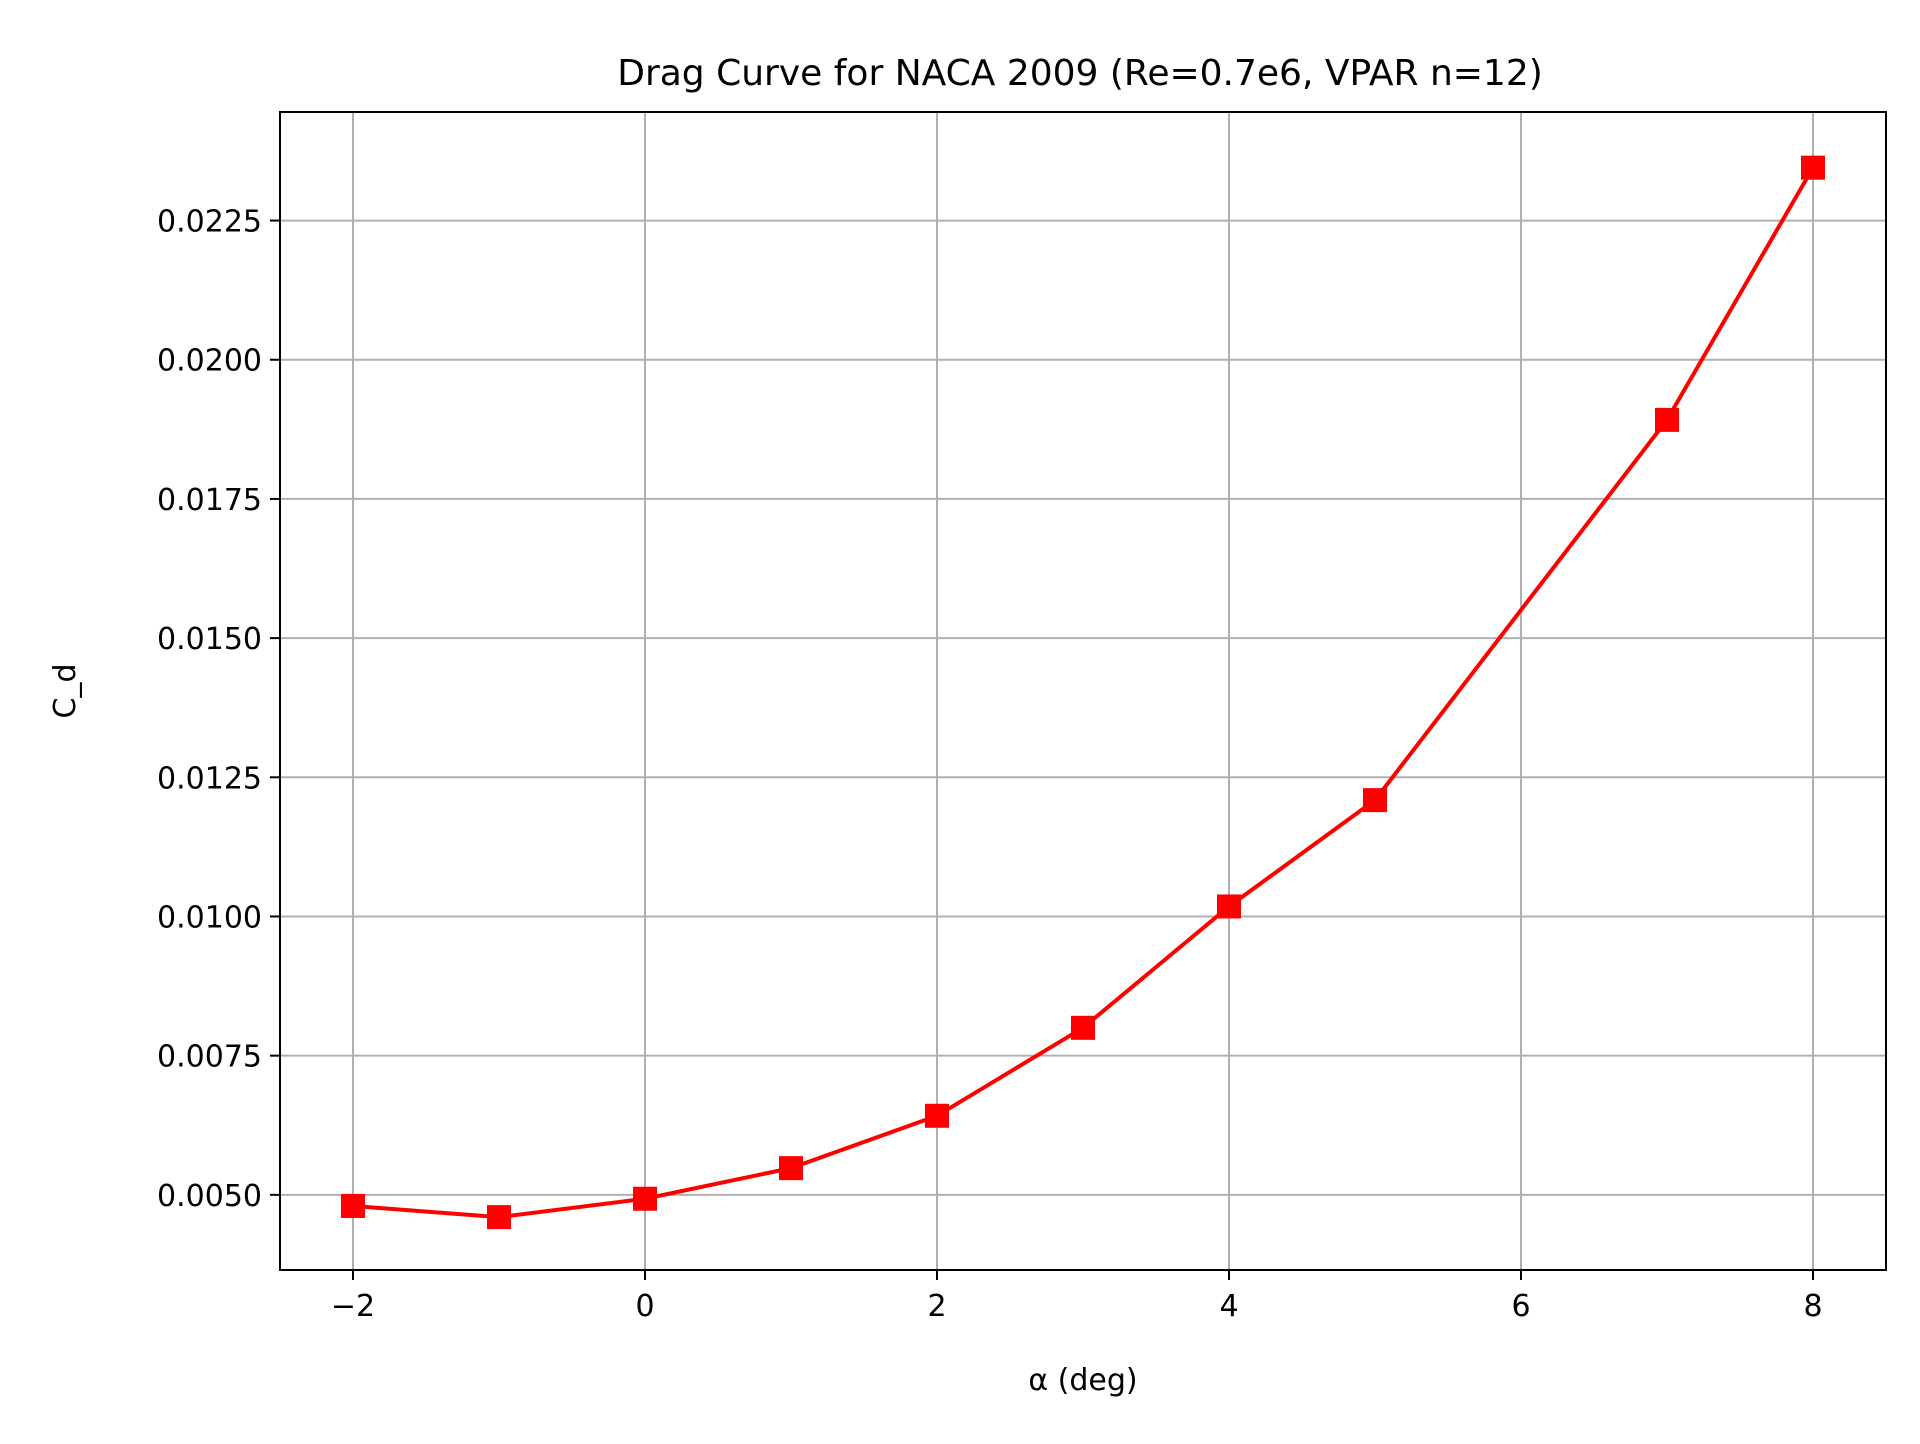  Describe the element at coordinates (644, 1306) in the screenshot. I see `x-tick-label: 0` at that location.